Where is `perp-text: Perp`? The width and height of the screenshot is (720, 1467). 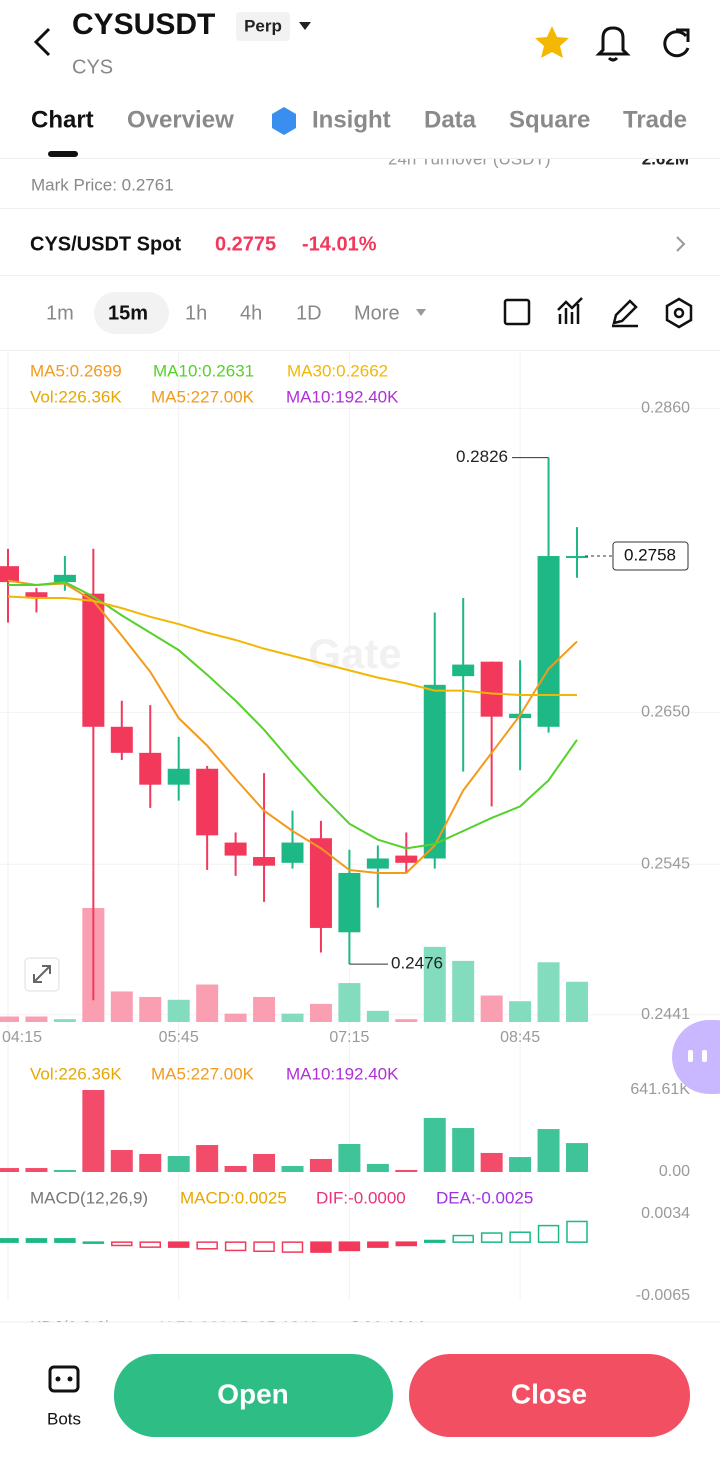
perp-text: Perp is located at coordinates (263, 25).